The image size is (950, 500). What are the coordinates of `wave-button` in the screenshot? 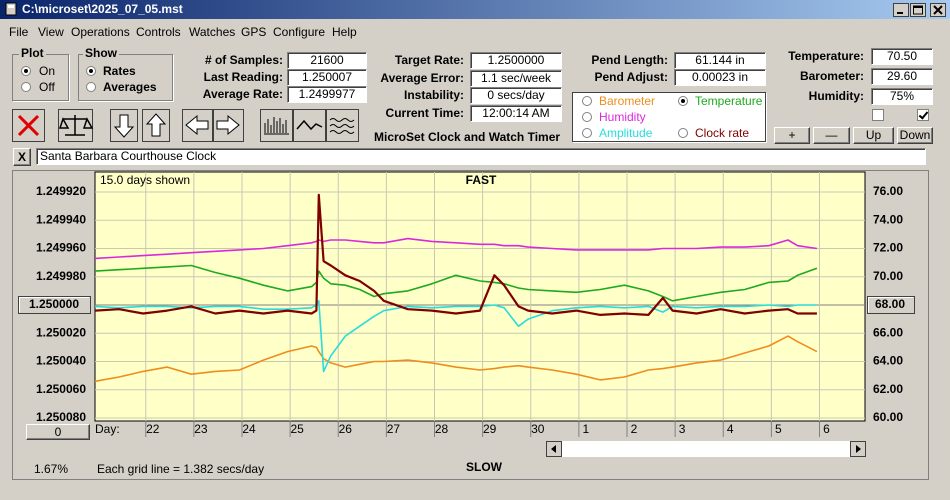 It's located at (309, 125).